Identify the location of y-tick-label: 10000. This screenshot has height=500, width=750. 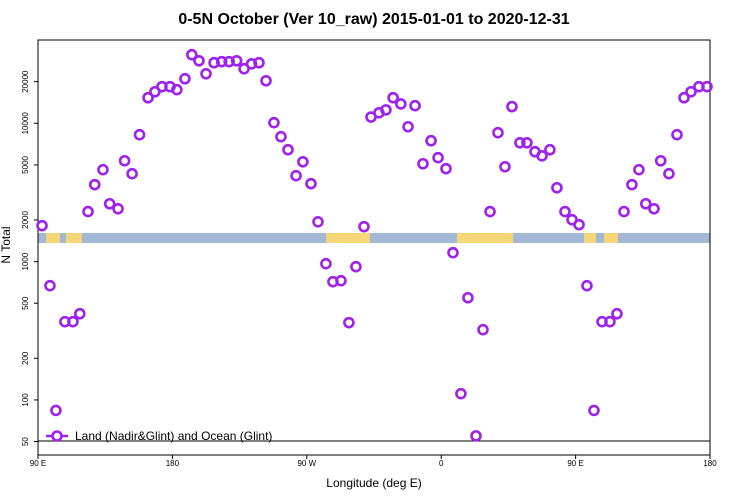
(25, 123).